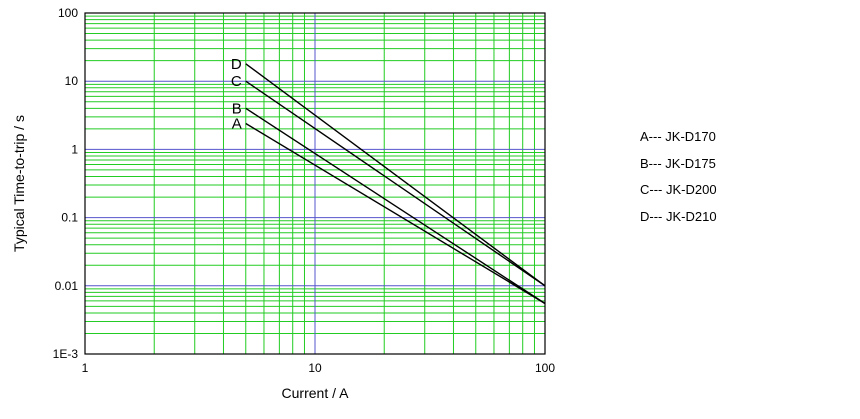 The image size is (860, 419). I want to click on y-tick-label: 100, so click(68, 13).